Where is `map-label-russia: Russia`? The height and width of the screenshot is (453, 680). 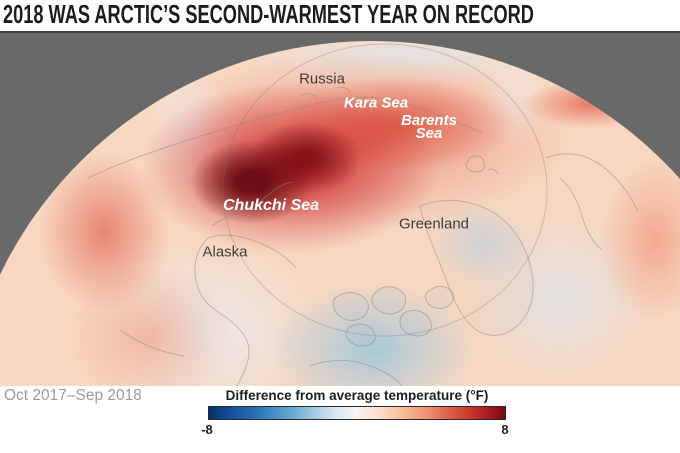
map-label-russia: Russia is located at coordinates (322, 79).